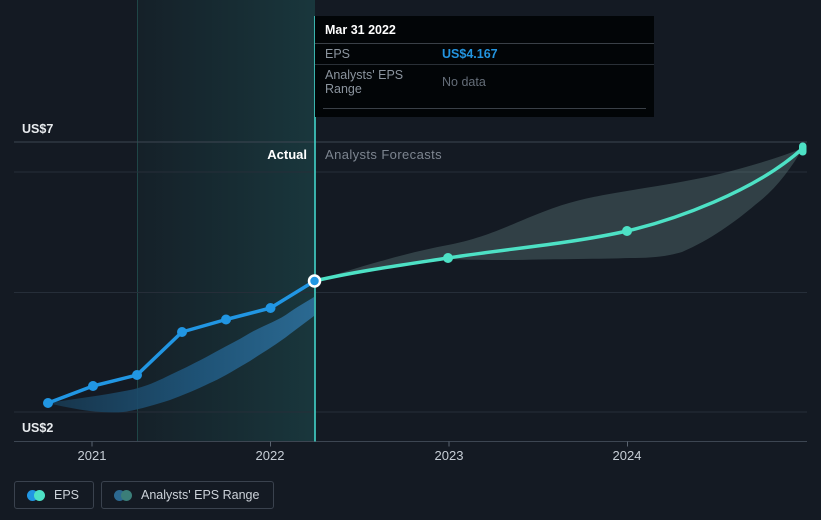 This screenshot has width=821, height=520. Describe the element at coordinates (484, 108) in the screenshot. I see `tooltip-bottom-rule` at that location.